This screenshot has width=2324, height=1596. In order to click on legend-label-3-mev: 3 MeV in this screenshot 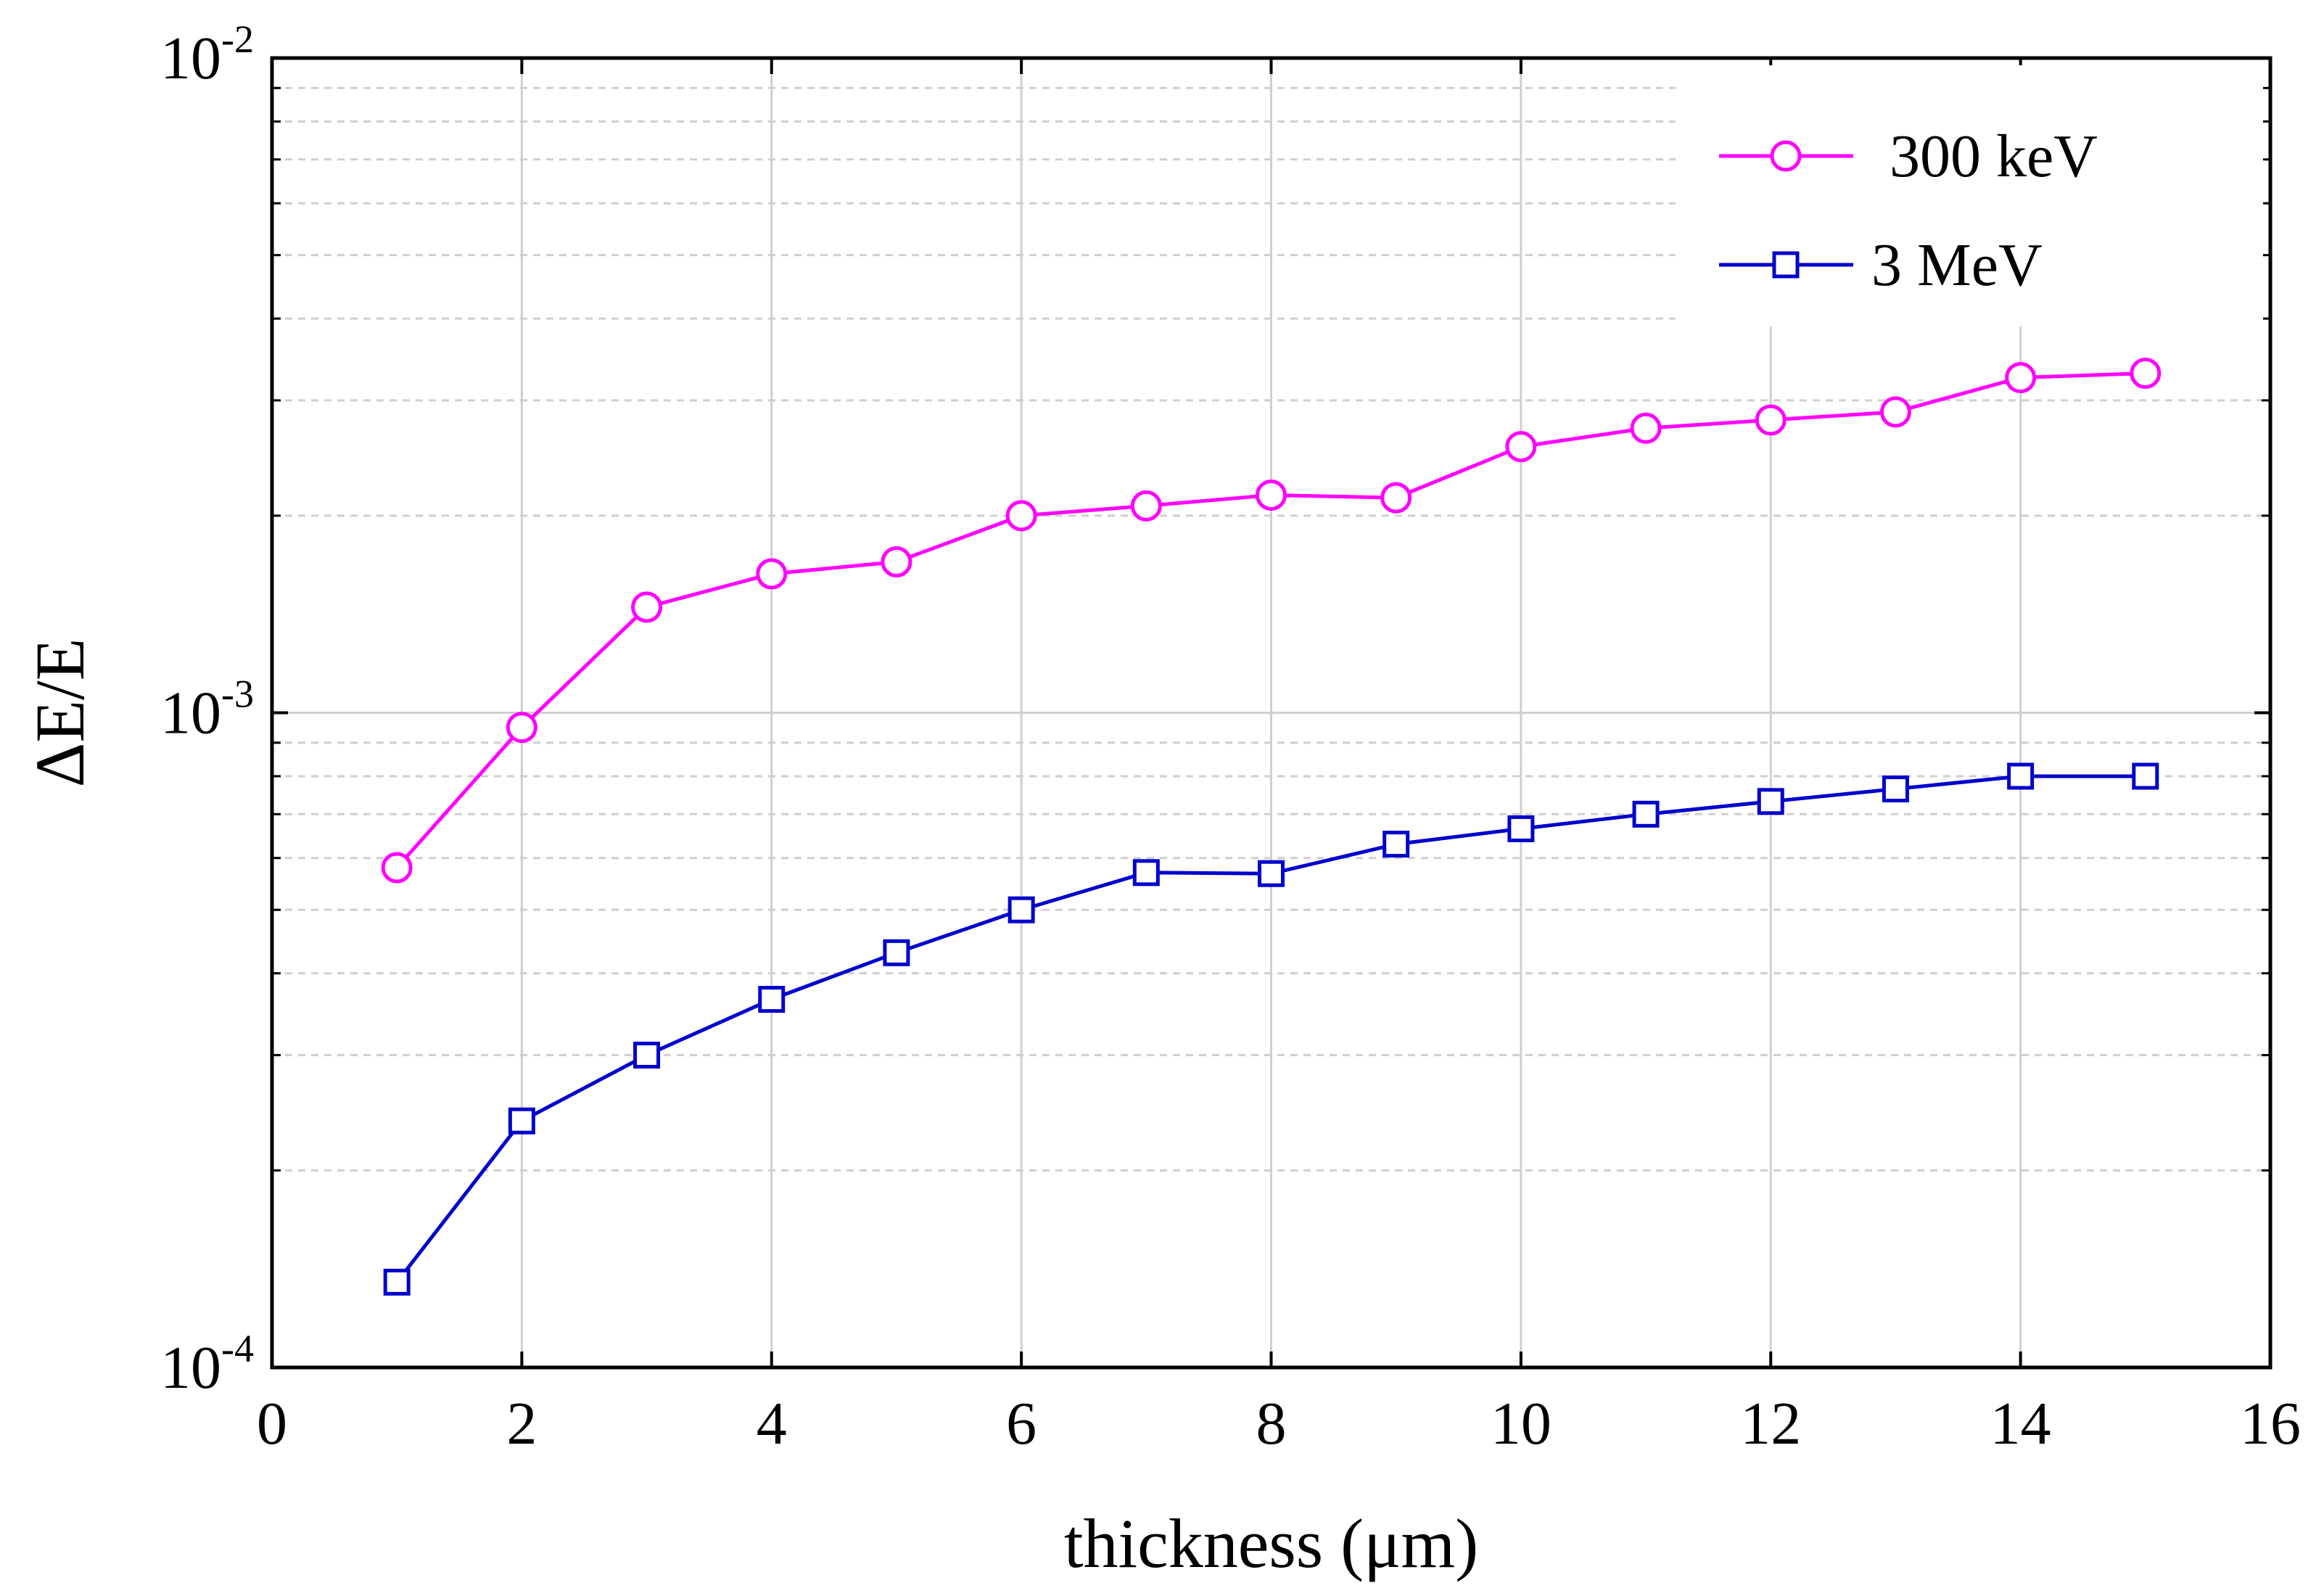, I will do `click(1957, 265)`.